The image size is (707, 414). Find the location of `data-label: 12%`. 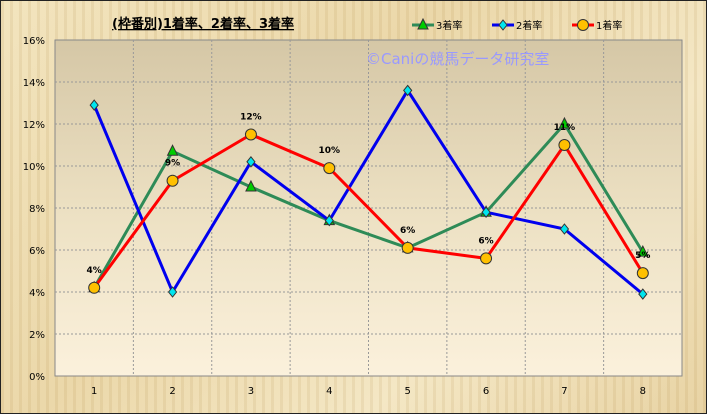

data-label: 12% is located at coordinates (251, 118).